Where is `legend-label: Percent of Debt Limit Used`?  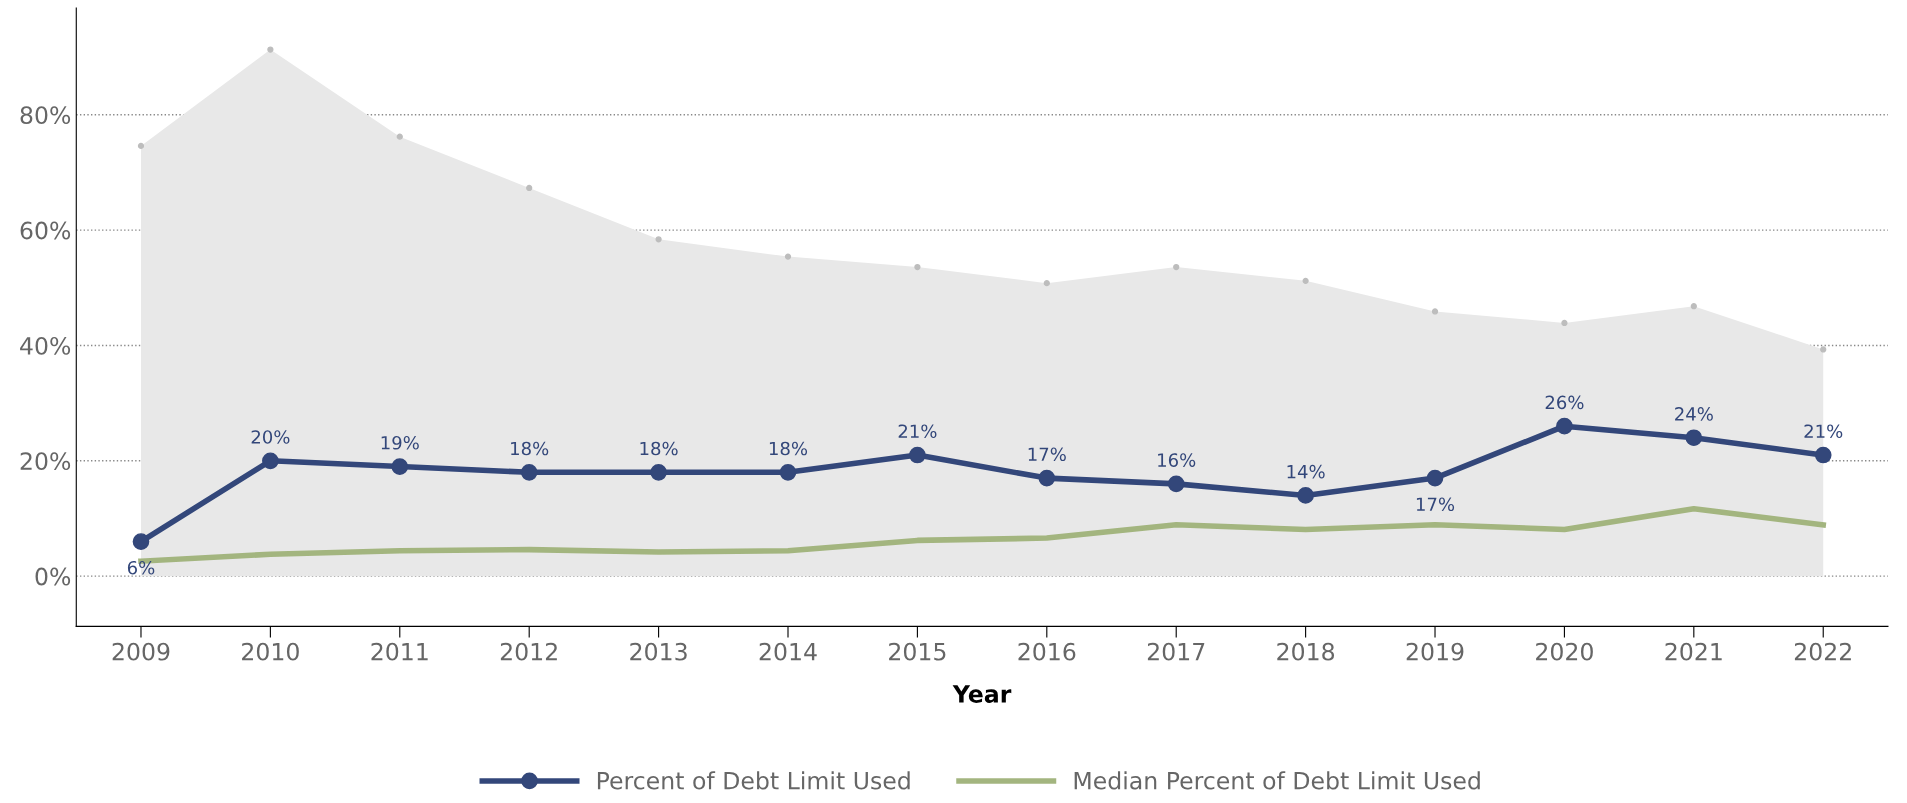
legend-label: Percent of Debt Limit Used is located at coordinates (753, 780).